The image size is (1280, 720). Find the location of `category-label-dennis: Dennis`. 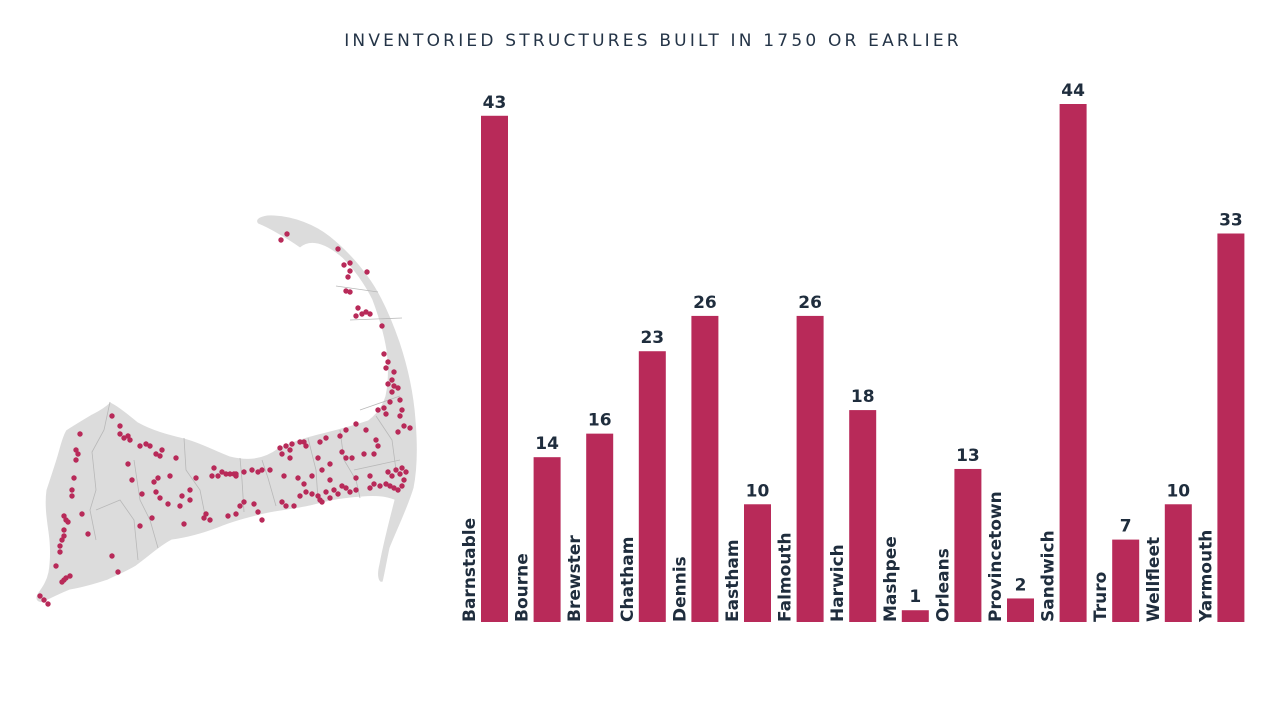

category-label-dennis: Dennis is located at coordinates (680, 589).